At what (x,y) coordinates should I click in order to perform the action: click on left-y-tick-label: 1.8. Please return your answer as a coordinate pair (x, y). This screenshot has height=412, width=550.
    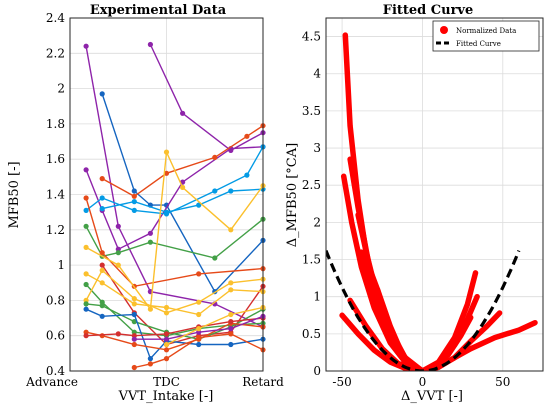
    Looking at the image, I should click on (55, 124).